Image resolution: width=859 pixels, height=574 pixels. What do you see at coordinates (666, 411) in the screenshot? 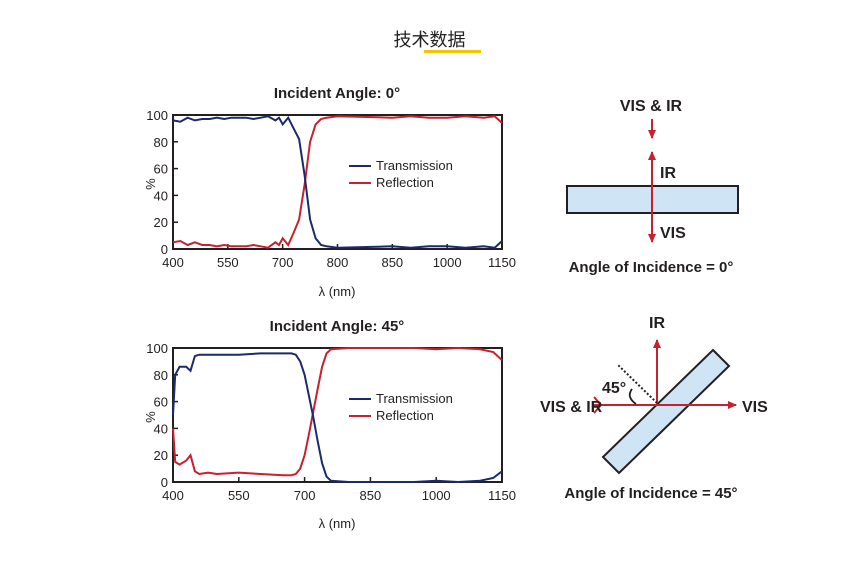
I see `filter-plate-tilted` at bounding box center [666, 411].